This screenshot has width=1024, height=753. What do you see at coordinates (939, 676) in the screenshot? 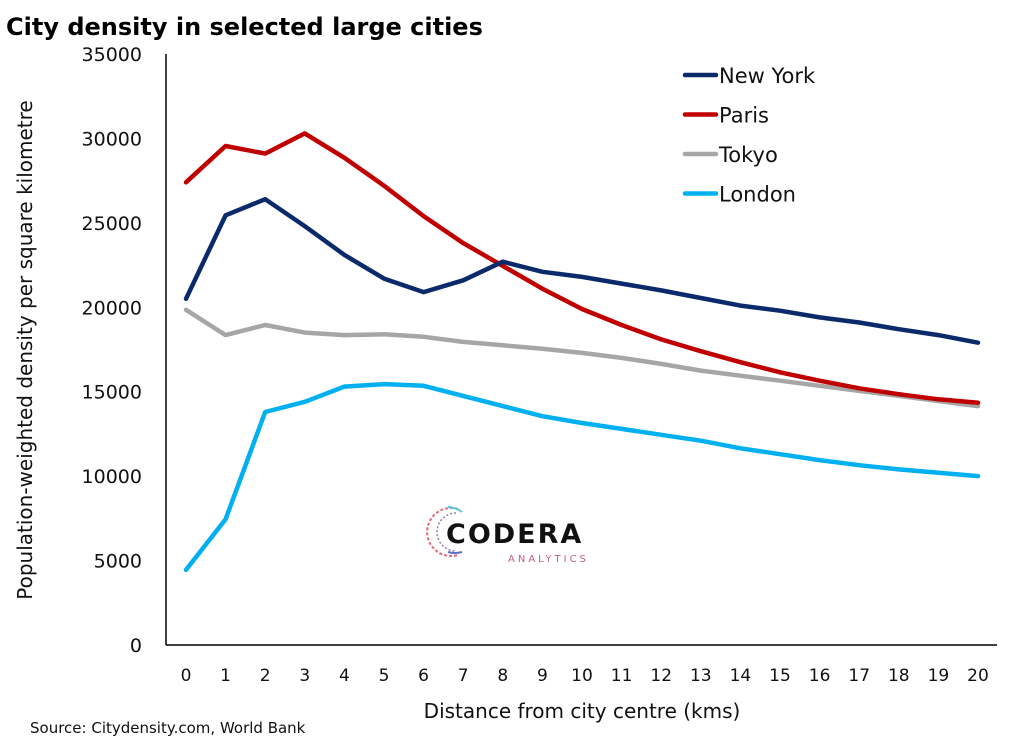
I see `x-tick-label: 19` at bounding box center [939, 676].